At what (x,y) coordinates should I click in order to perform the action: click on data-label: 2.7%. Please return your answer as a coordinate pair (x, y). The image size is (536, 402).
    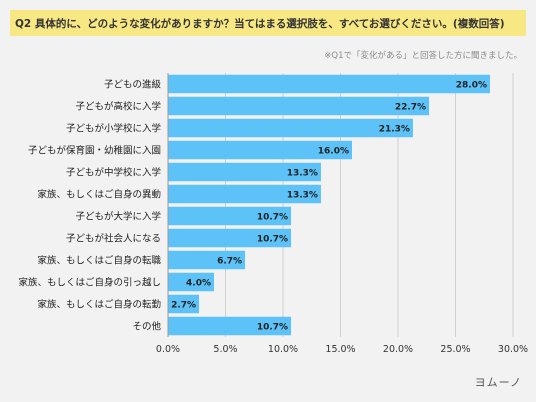
    Looking at the image, I should click on (183, 306).